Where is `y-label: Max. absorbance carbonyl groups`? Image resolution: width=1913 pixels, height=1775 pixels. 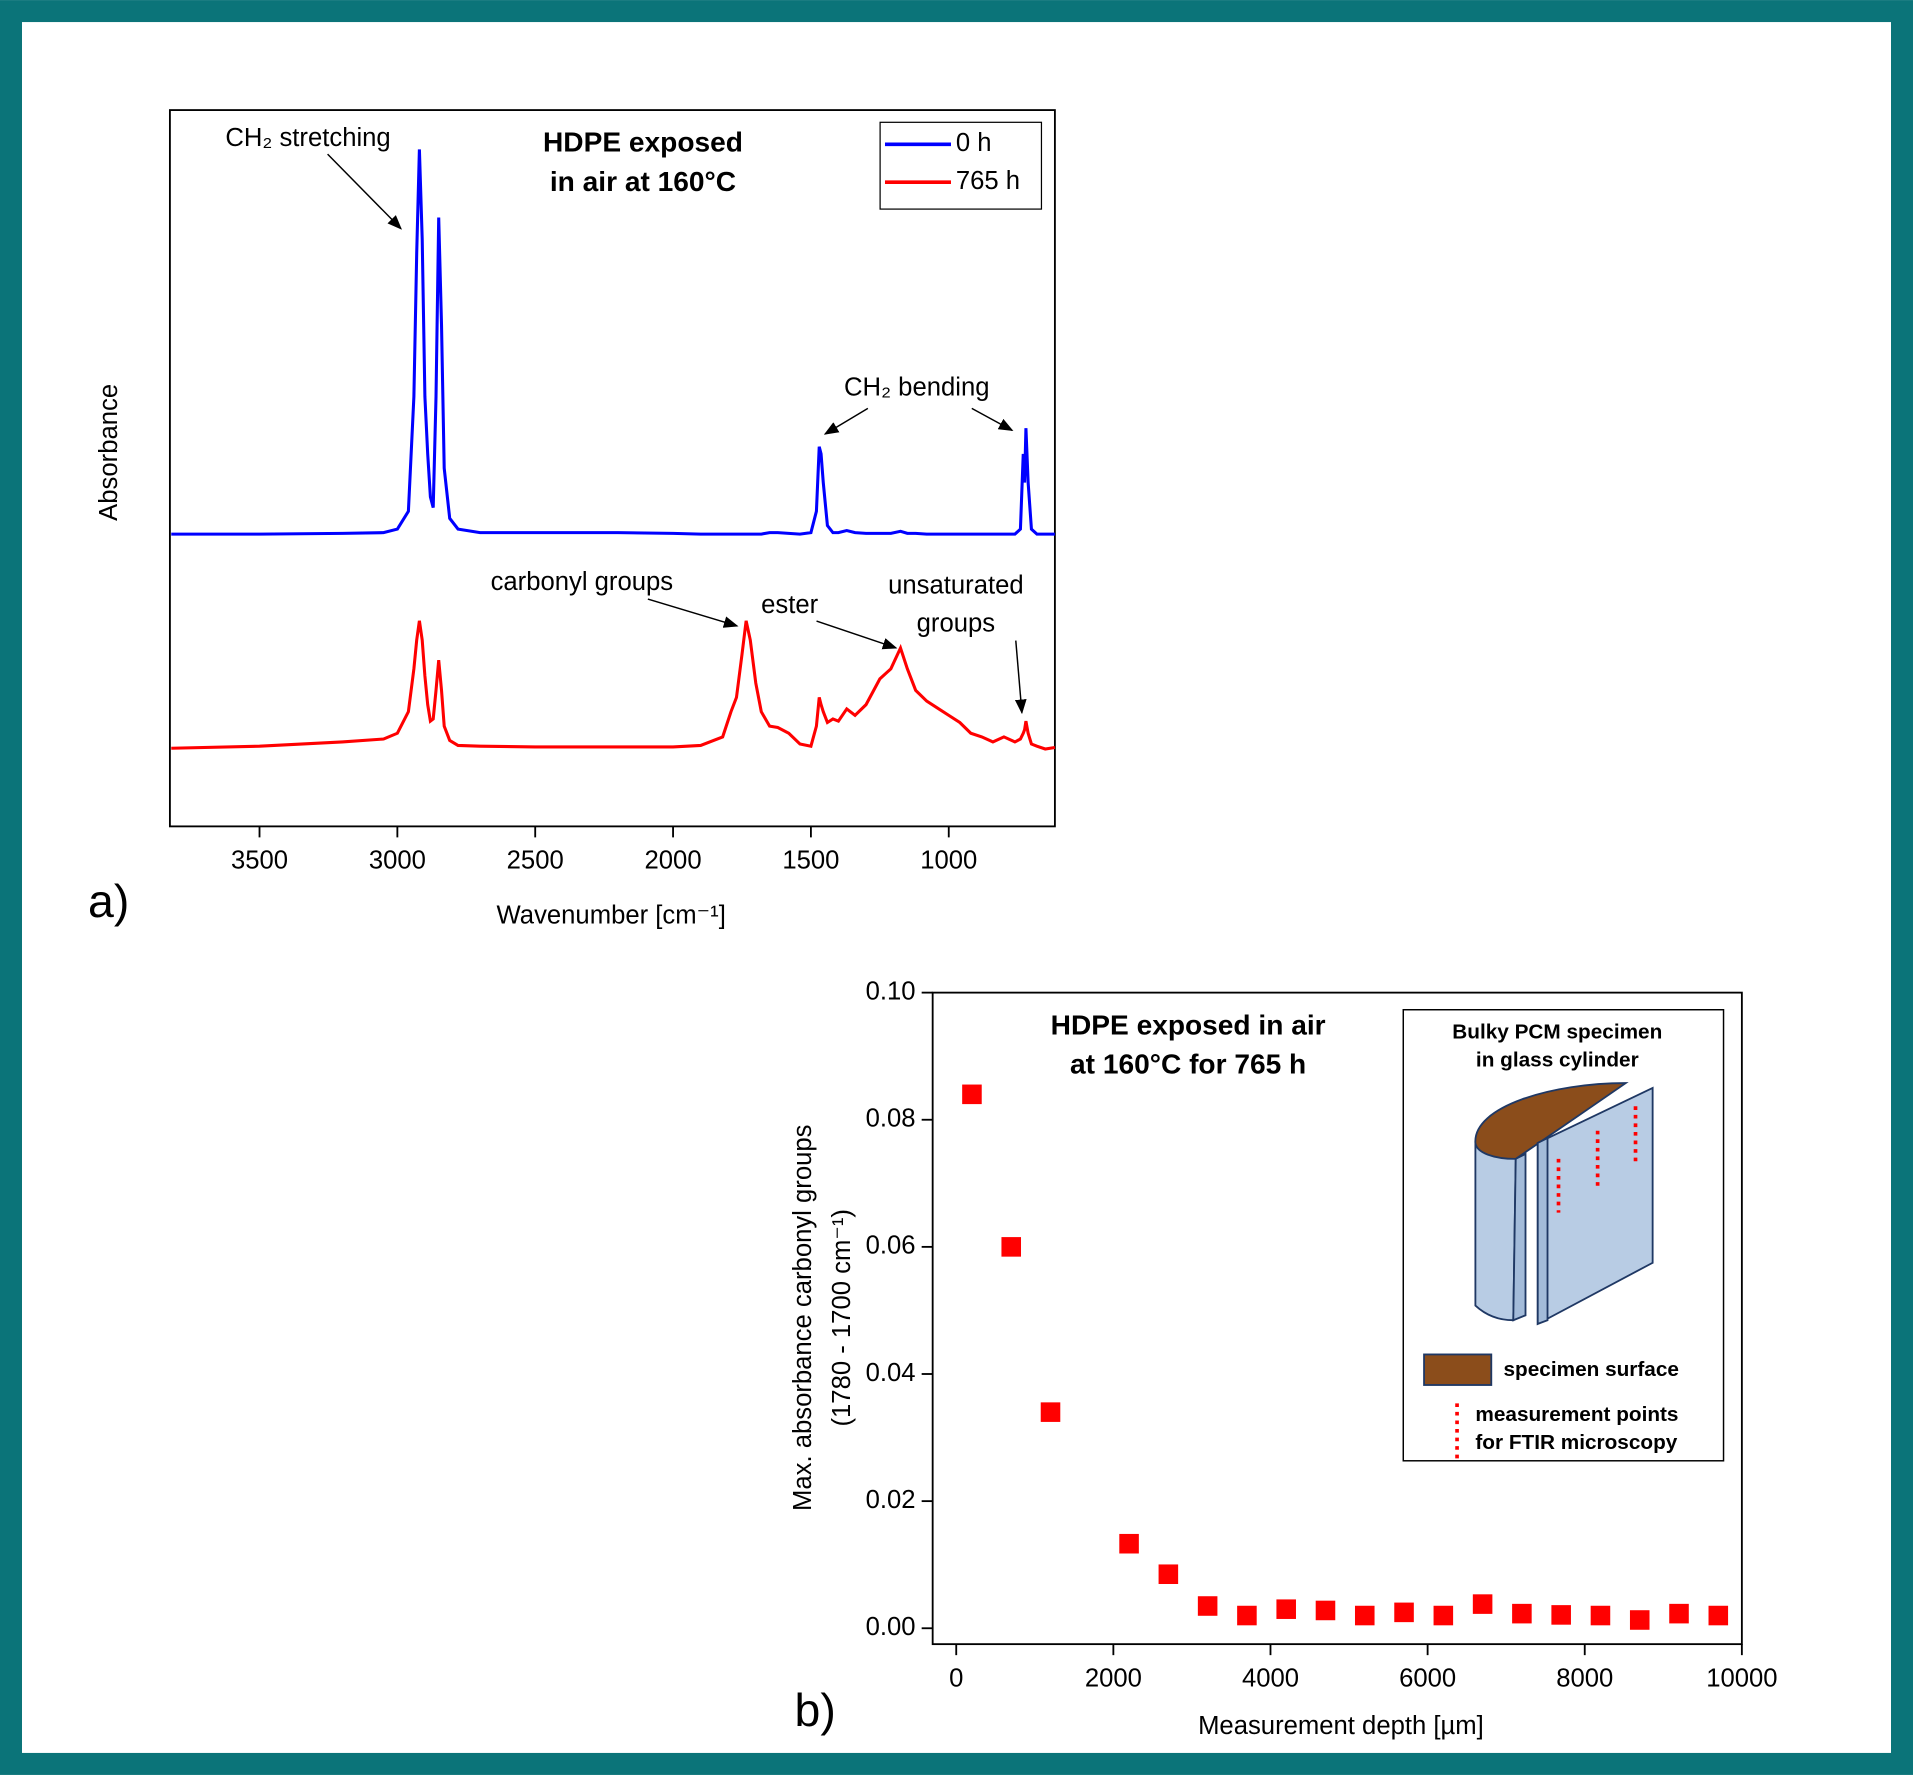
y-label: Max. absorbance carbonyl groups is located at coordinates (803, 1318).